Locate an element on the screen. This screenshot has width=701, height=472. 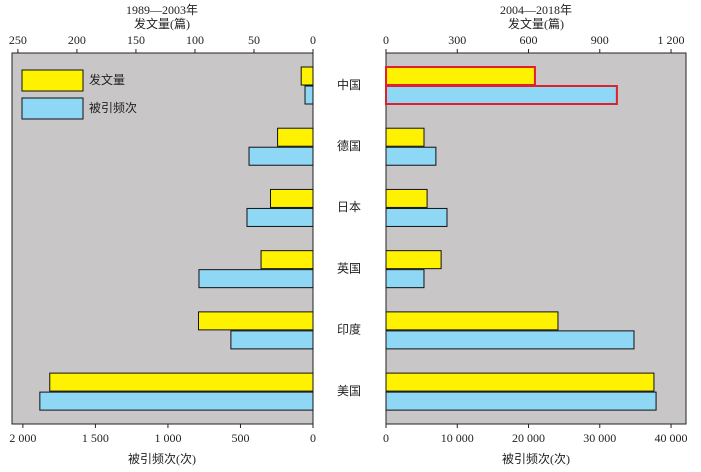
top-tick-label: 100 is located at coordinates (195, 40).